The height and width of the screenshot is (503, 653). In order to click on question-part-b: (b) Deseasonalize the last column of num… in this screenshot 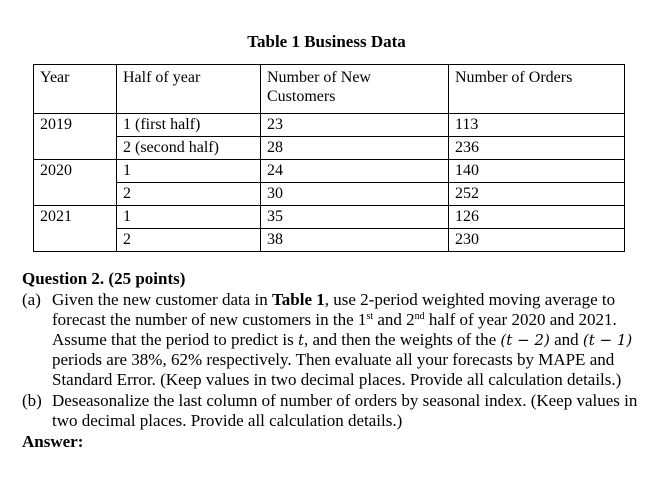, I will do `click(334, 411)`.